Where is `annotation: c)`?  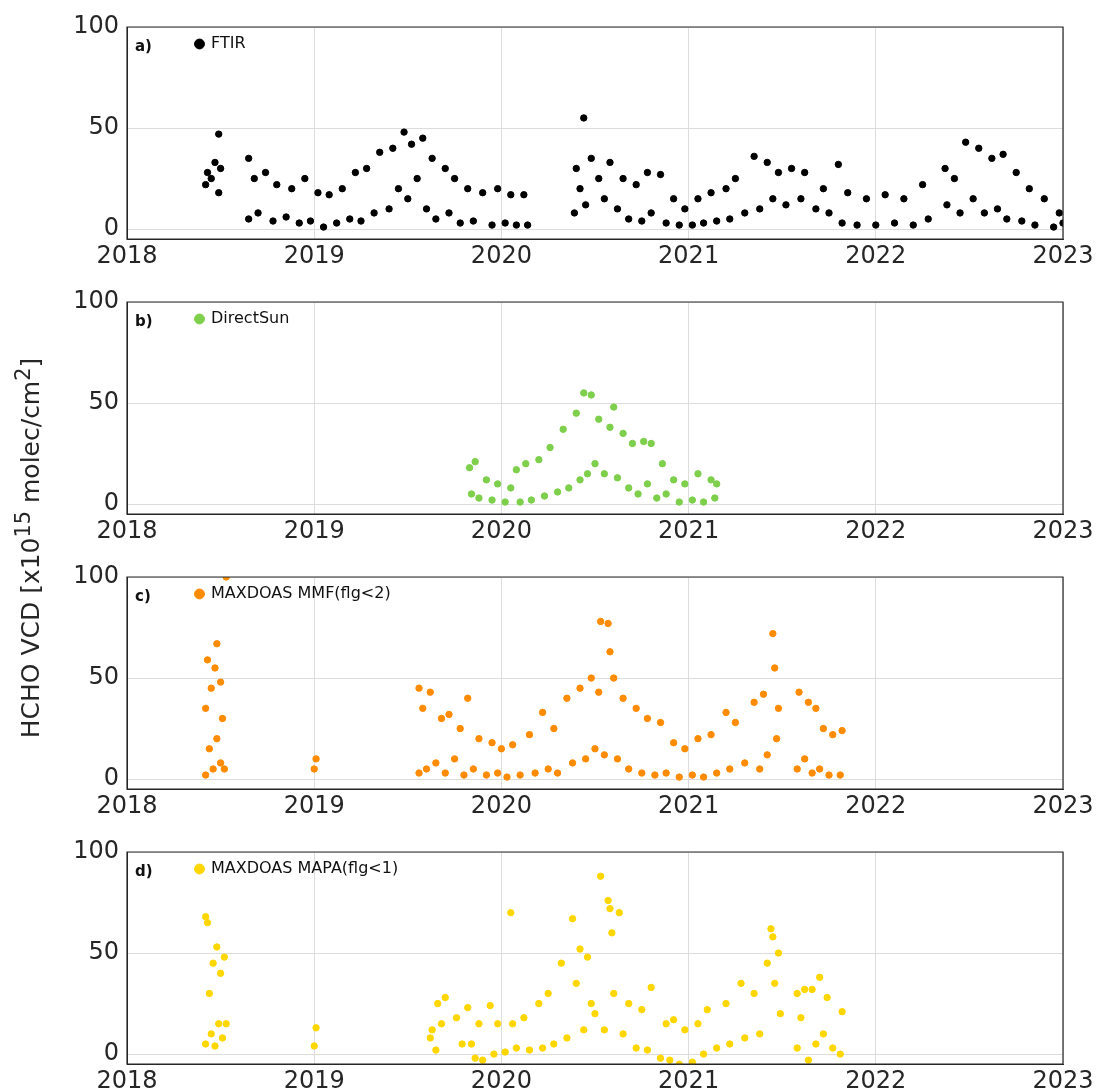 annotation: c) is located at coordinates (143, 595).